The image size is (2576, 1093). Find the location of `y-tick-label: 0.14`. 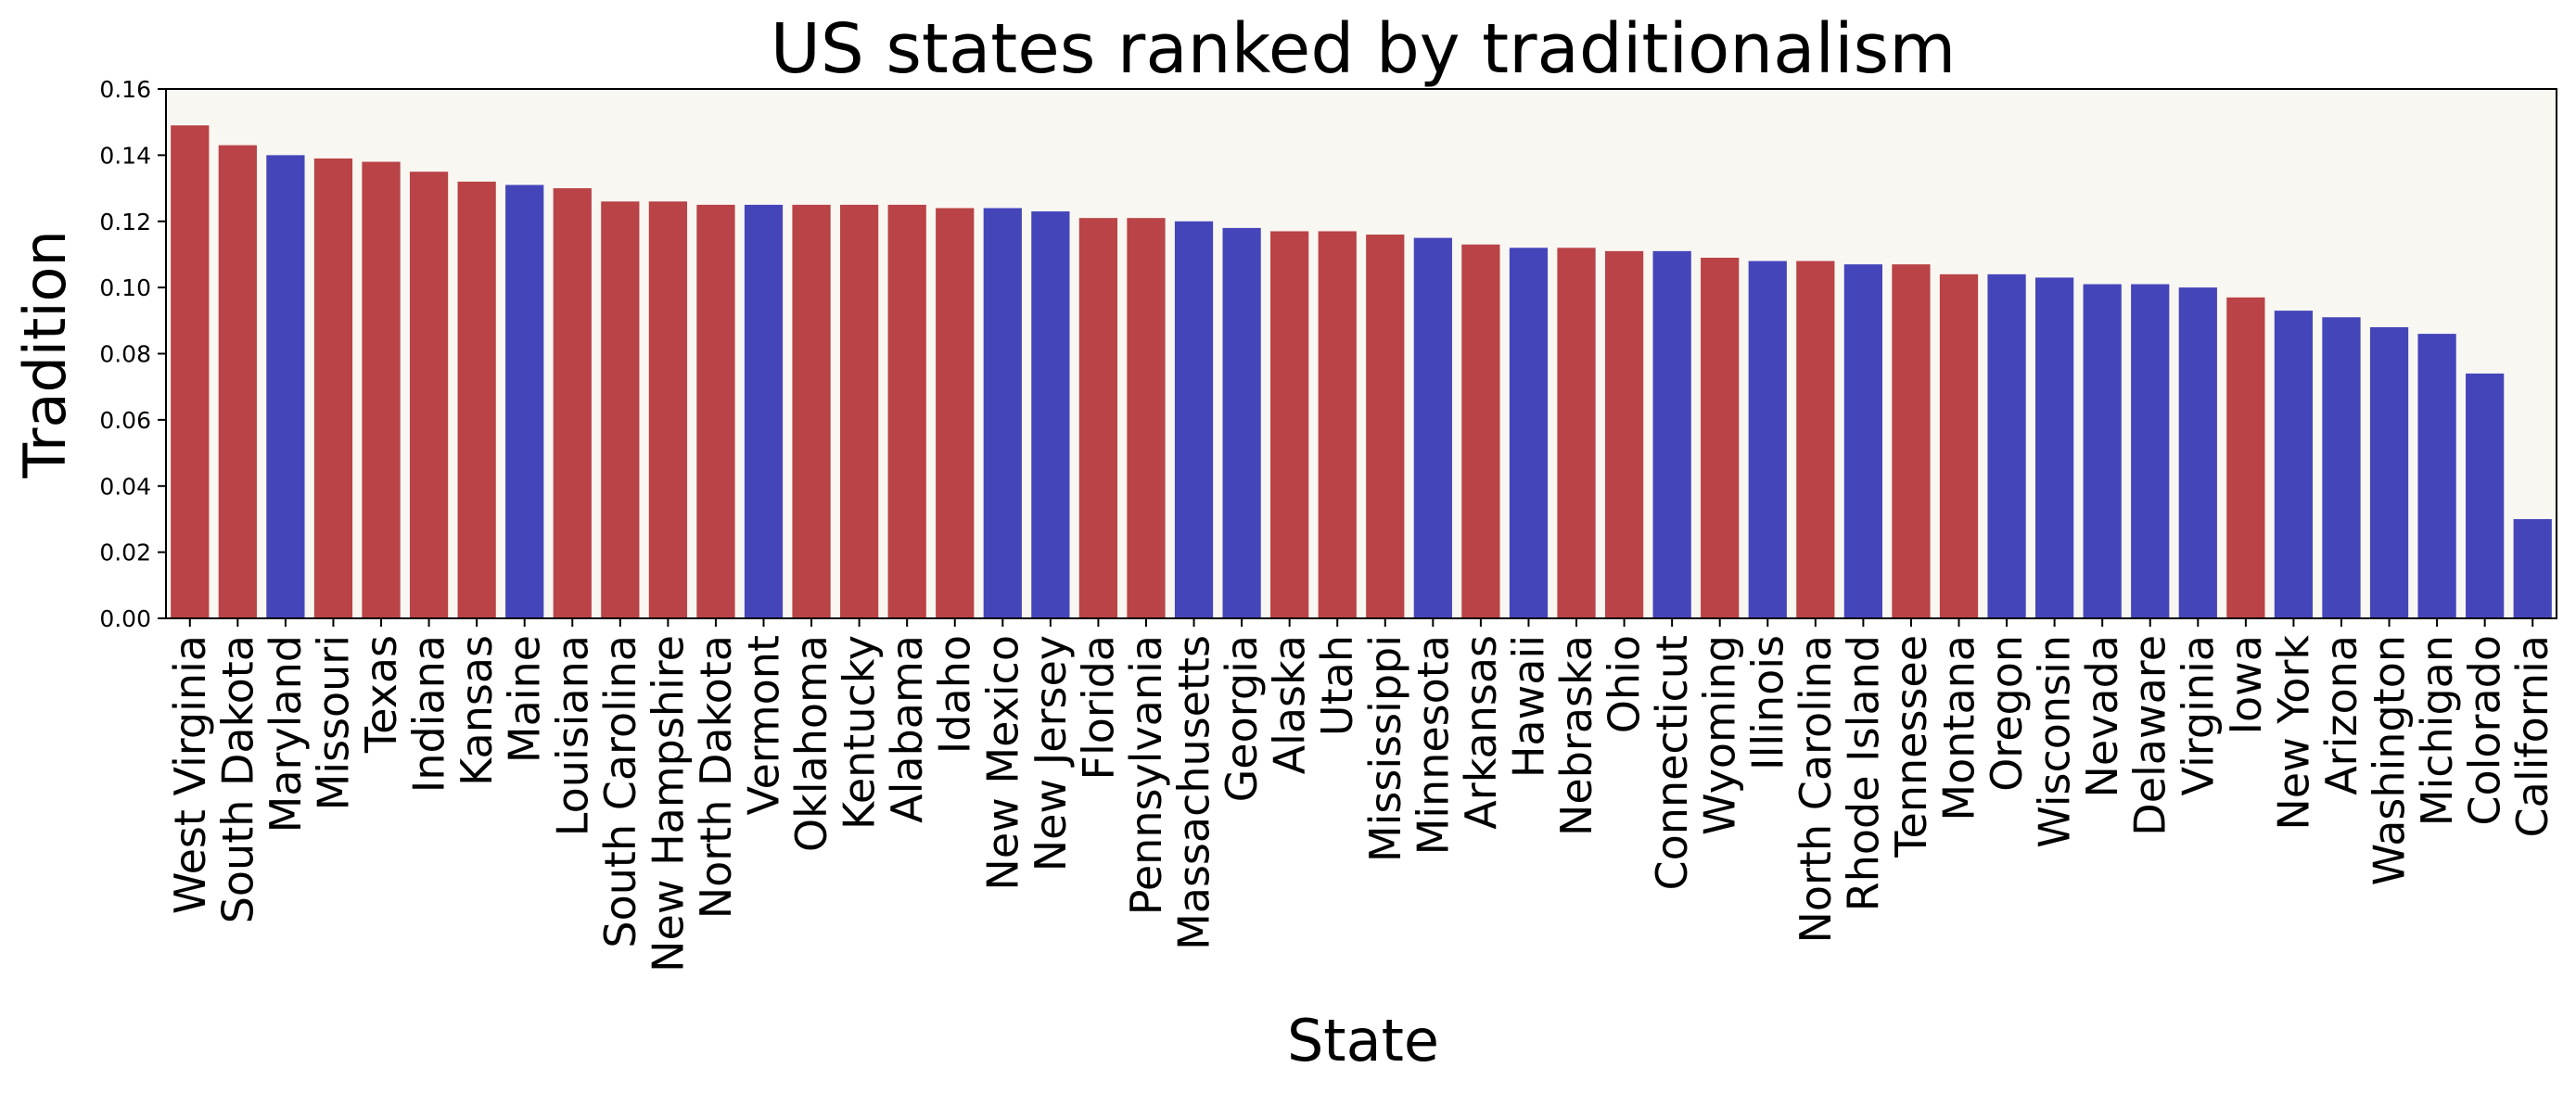

y-tick-label: 0.14 is located at coordinates (125, 155).